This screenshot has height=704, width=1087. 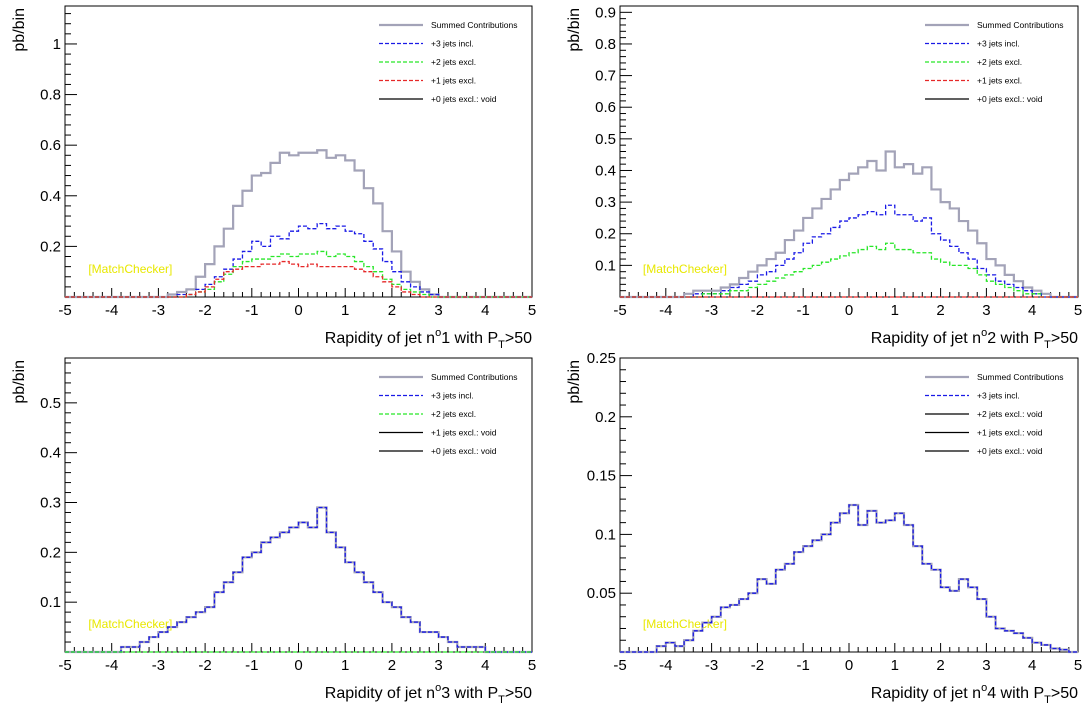 I want to click on series--2-jets-excl-, so click(x=849, y=270).